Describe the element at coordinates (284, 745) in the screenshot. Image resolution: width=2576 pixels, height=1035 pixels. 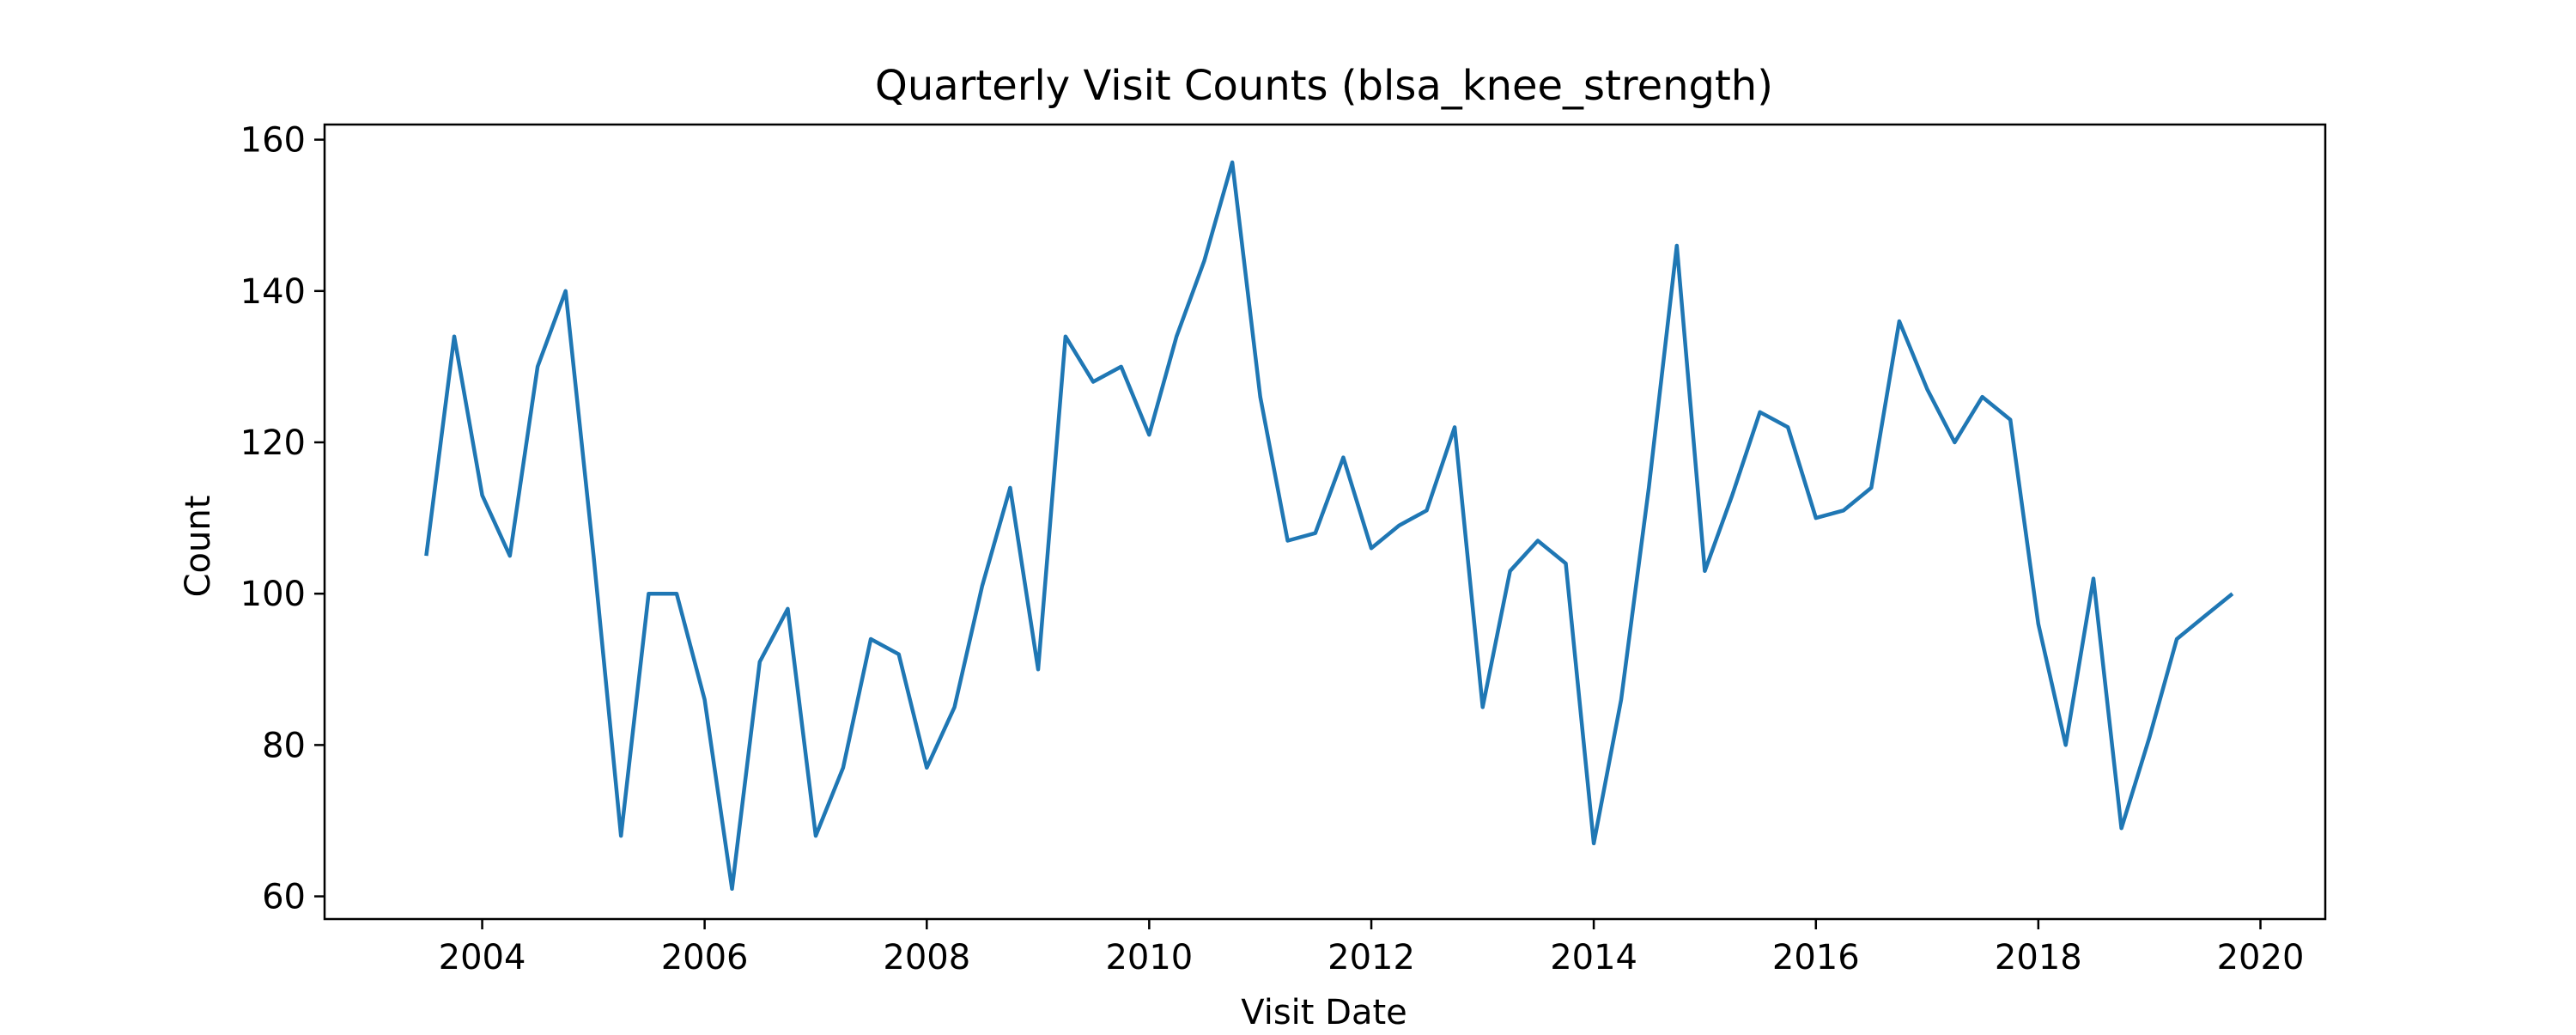
I see `y-tick-label: 80` at that location.